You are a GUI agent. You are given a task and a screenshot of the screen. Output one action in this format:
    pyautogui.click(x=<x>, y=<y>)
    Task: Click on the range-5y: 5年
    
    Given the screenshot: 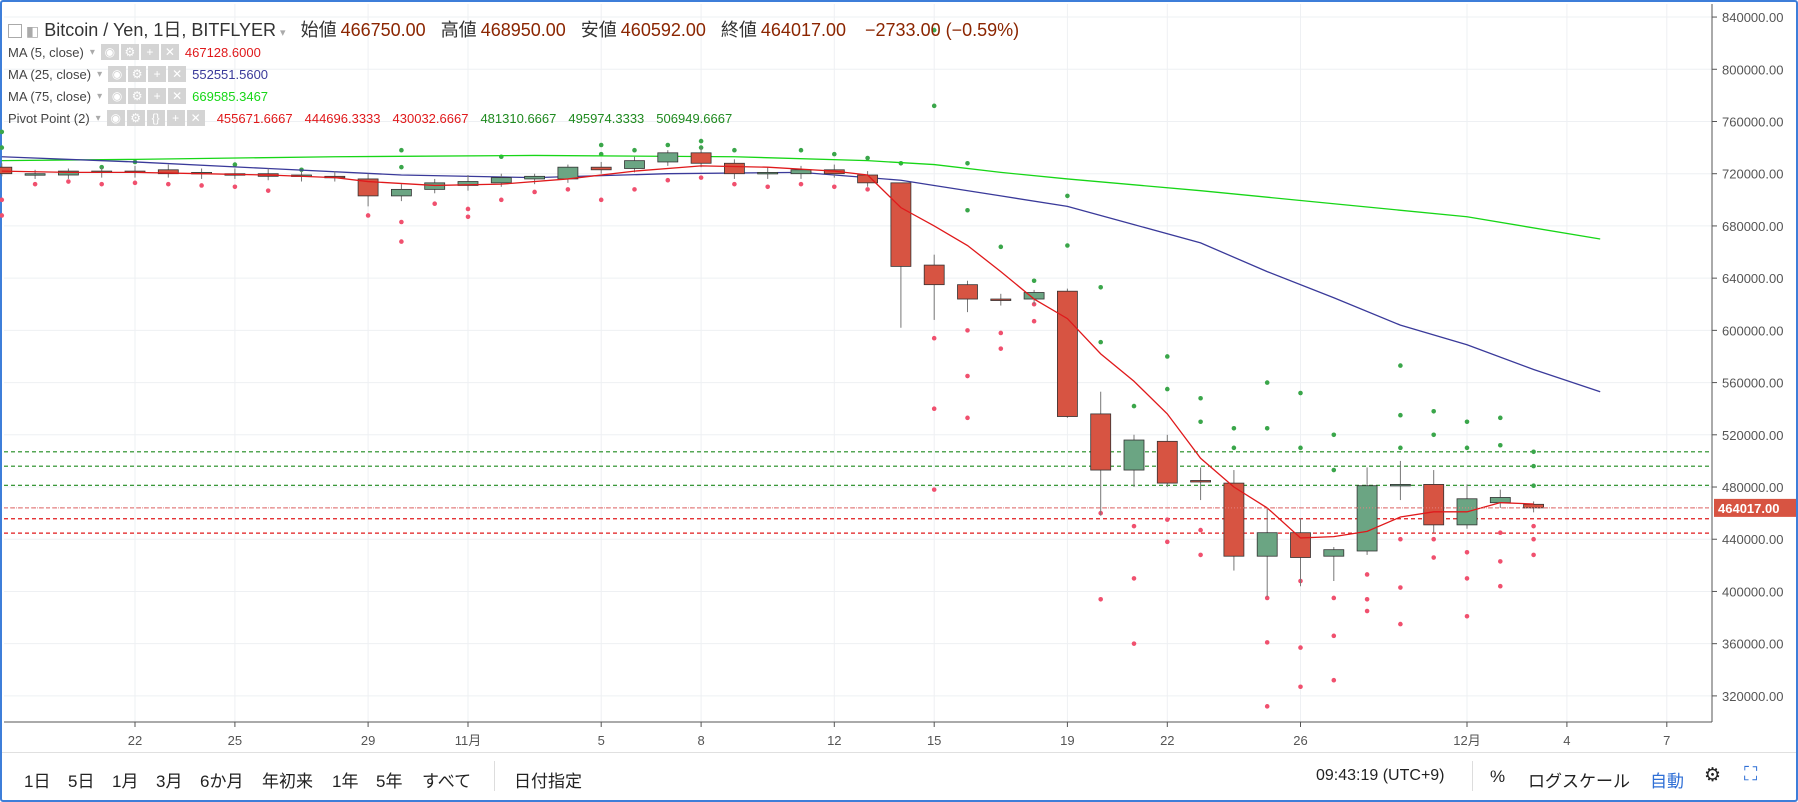 What is the action you would take?
    pyautogui.click(x=389, y=781)
    